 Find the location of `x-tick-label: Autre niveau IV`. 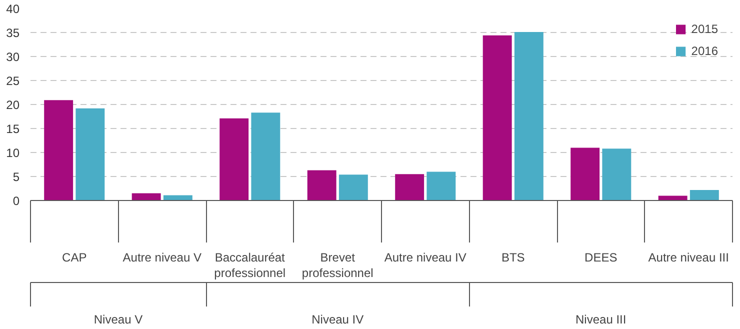

x-tick-label: Autre niveau IV is located at coordinates (425, 257).